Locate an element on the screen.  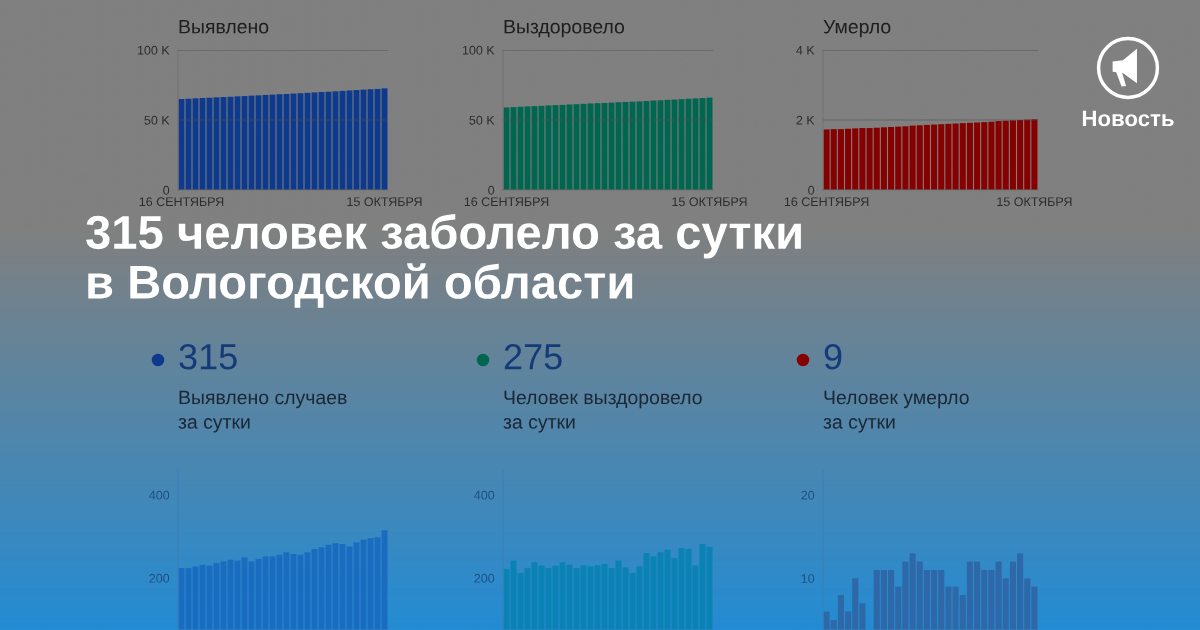
chart-title: Выявлено is located at coordinates (224, 26).